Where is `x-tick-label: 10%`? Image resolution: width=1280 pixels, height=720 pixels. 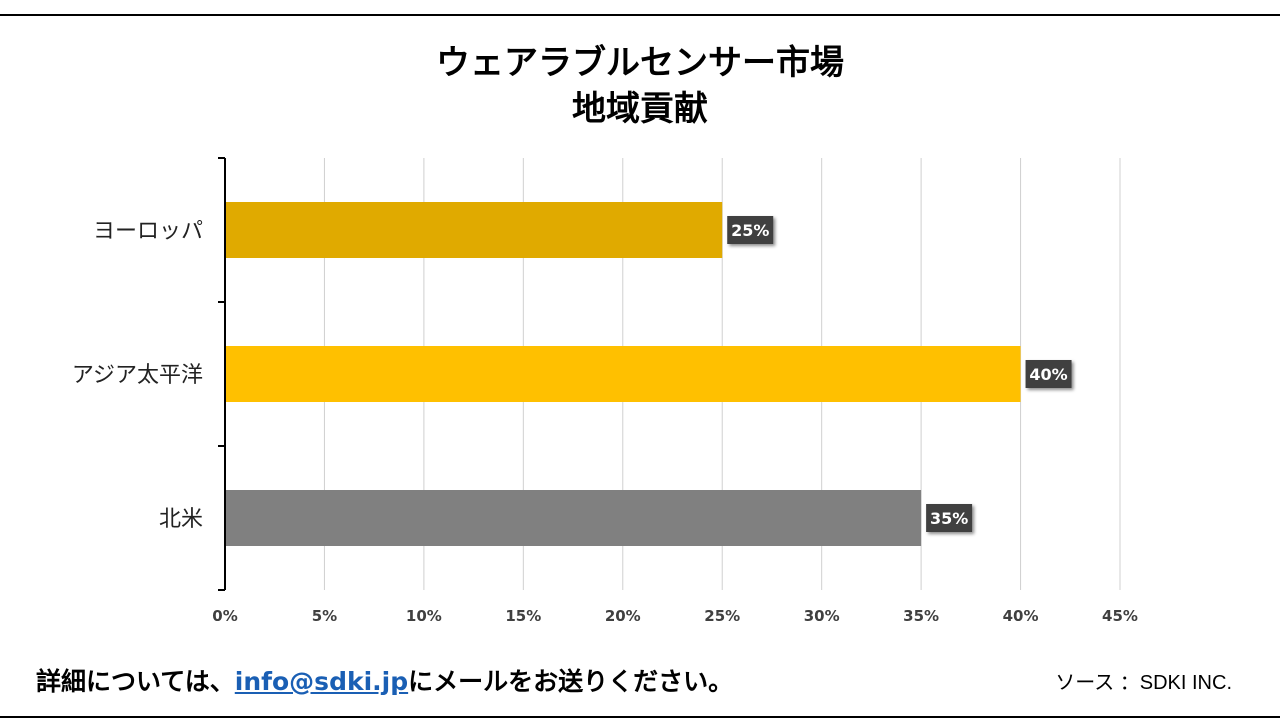 x-tick-label: 10% is located at coordinates (424, 616).